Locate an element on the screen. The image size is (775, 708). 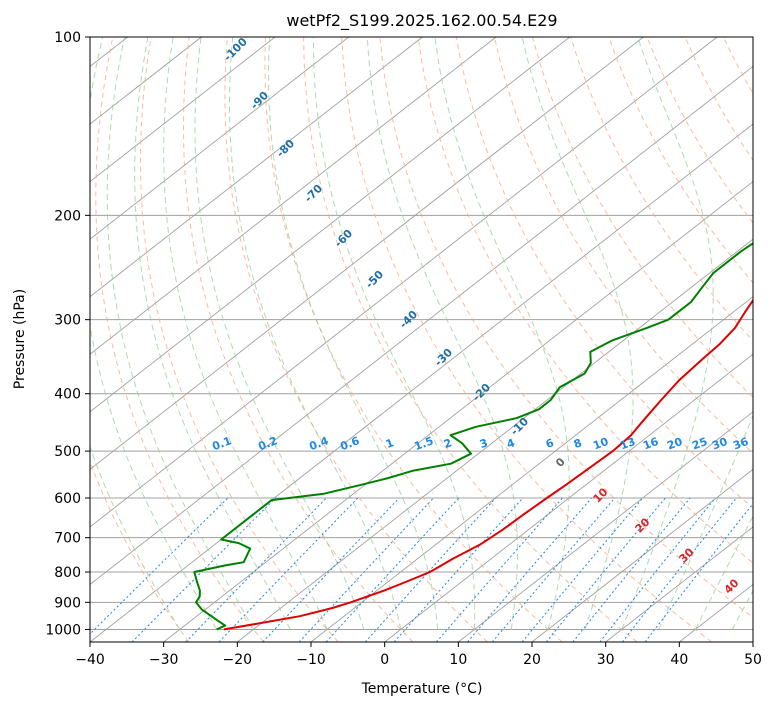
y-tick-label: 500 is located at coordinates (67, 452).